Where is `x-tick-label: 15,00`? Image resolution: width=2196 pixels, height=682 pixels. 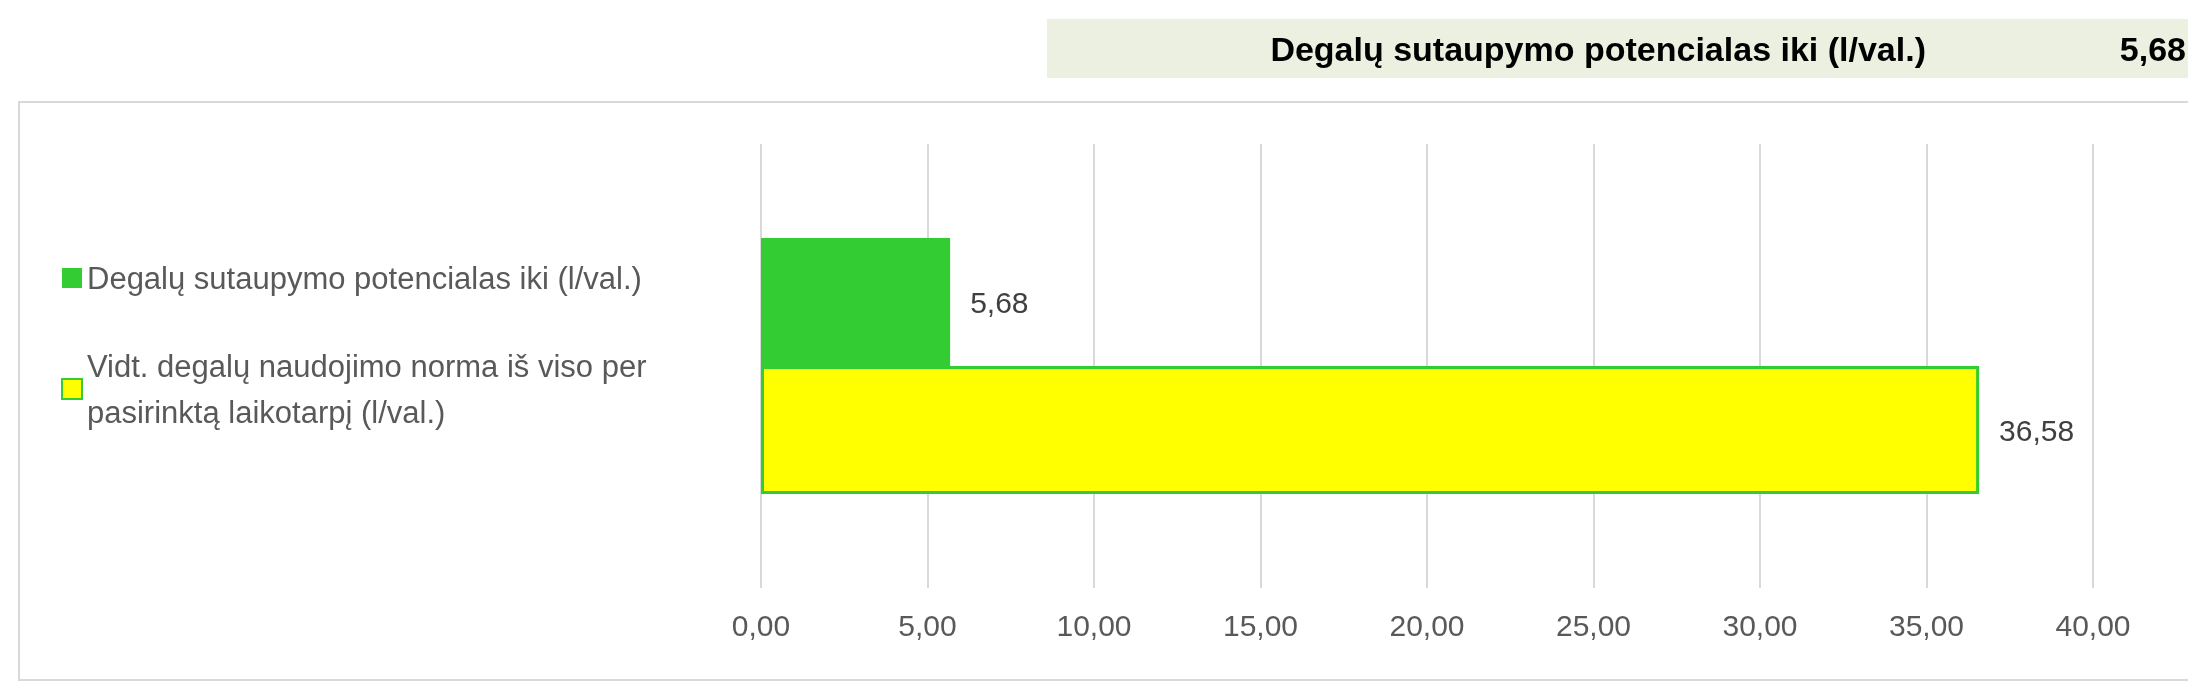
x-tick-label: 15,00 is located at coordinates (1260, 625).